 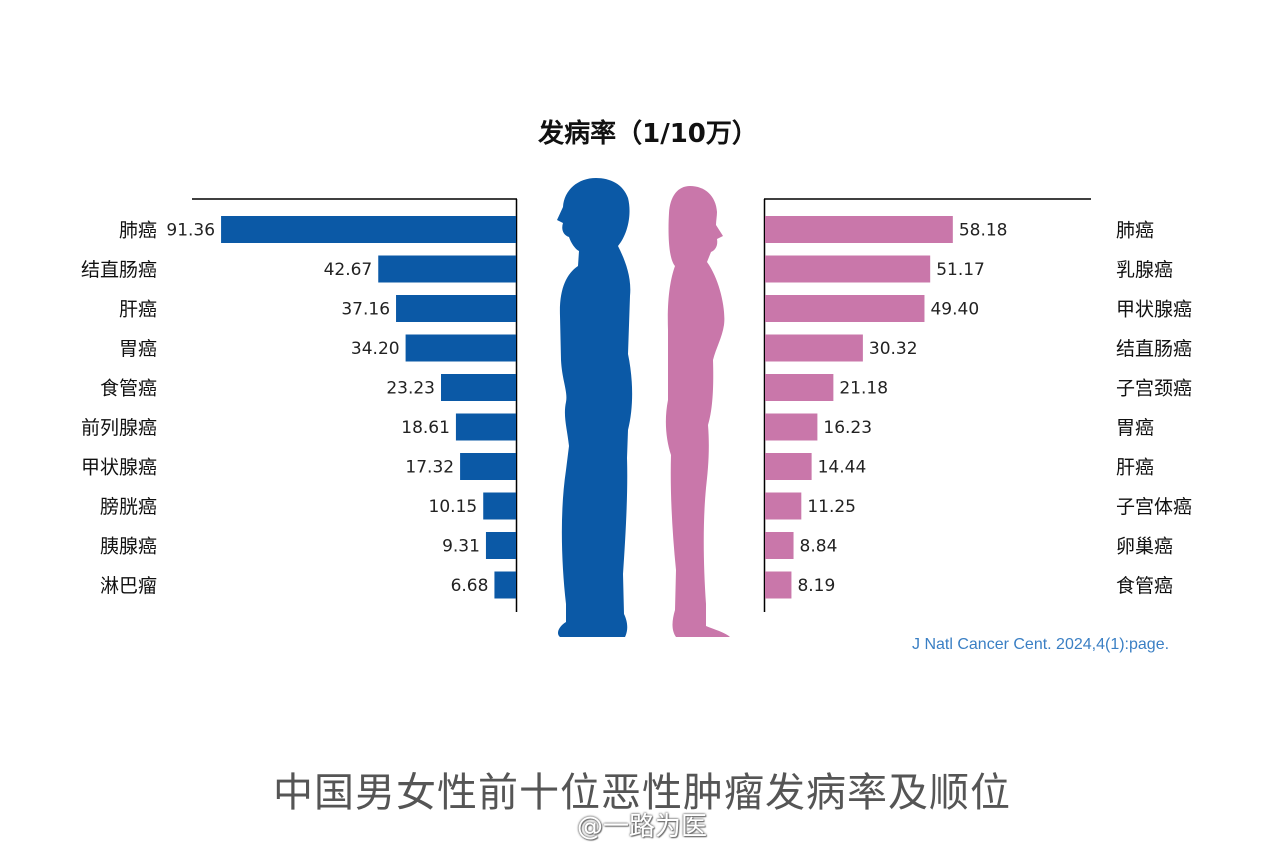 I want to click on male-category-label: 肝癌, so click(x=138, y=310).